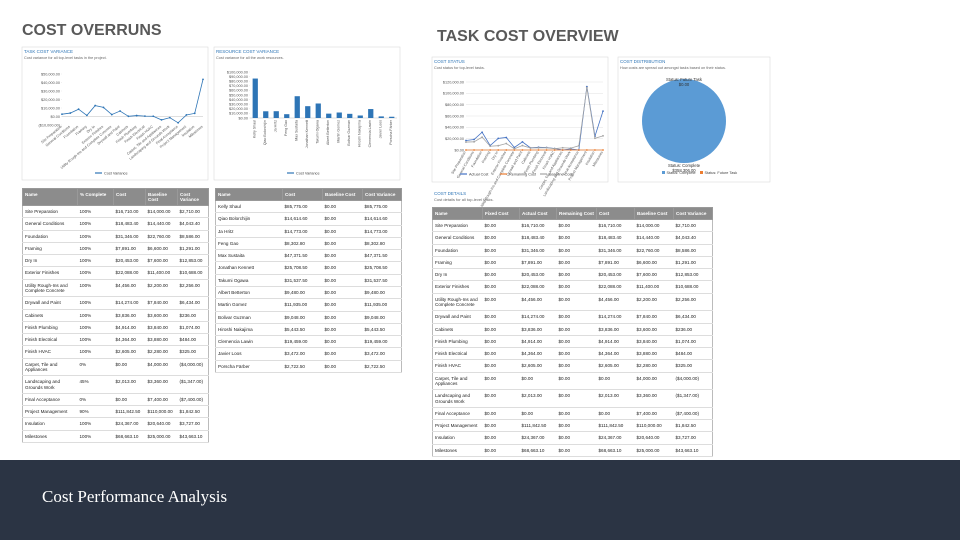 This screenshot has height=540, width=960. I want to click on table-cell: $8,302.80, so click(382, 244).